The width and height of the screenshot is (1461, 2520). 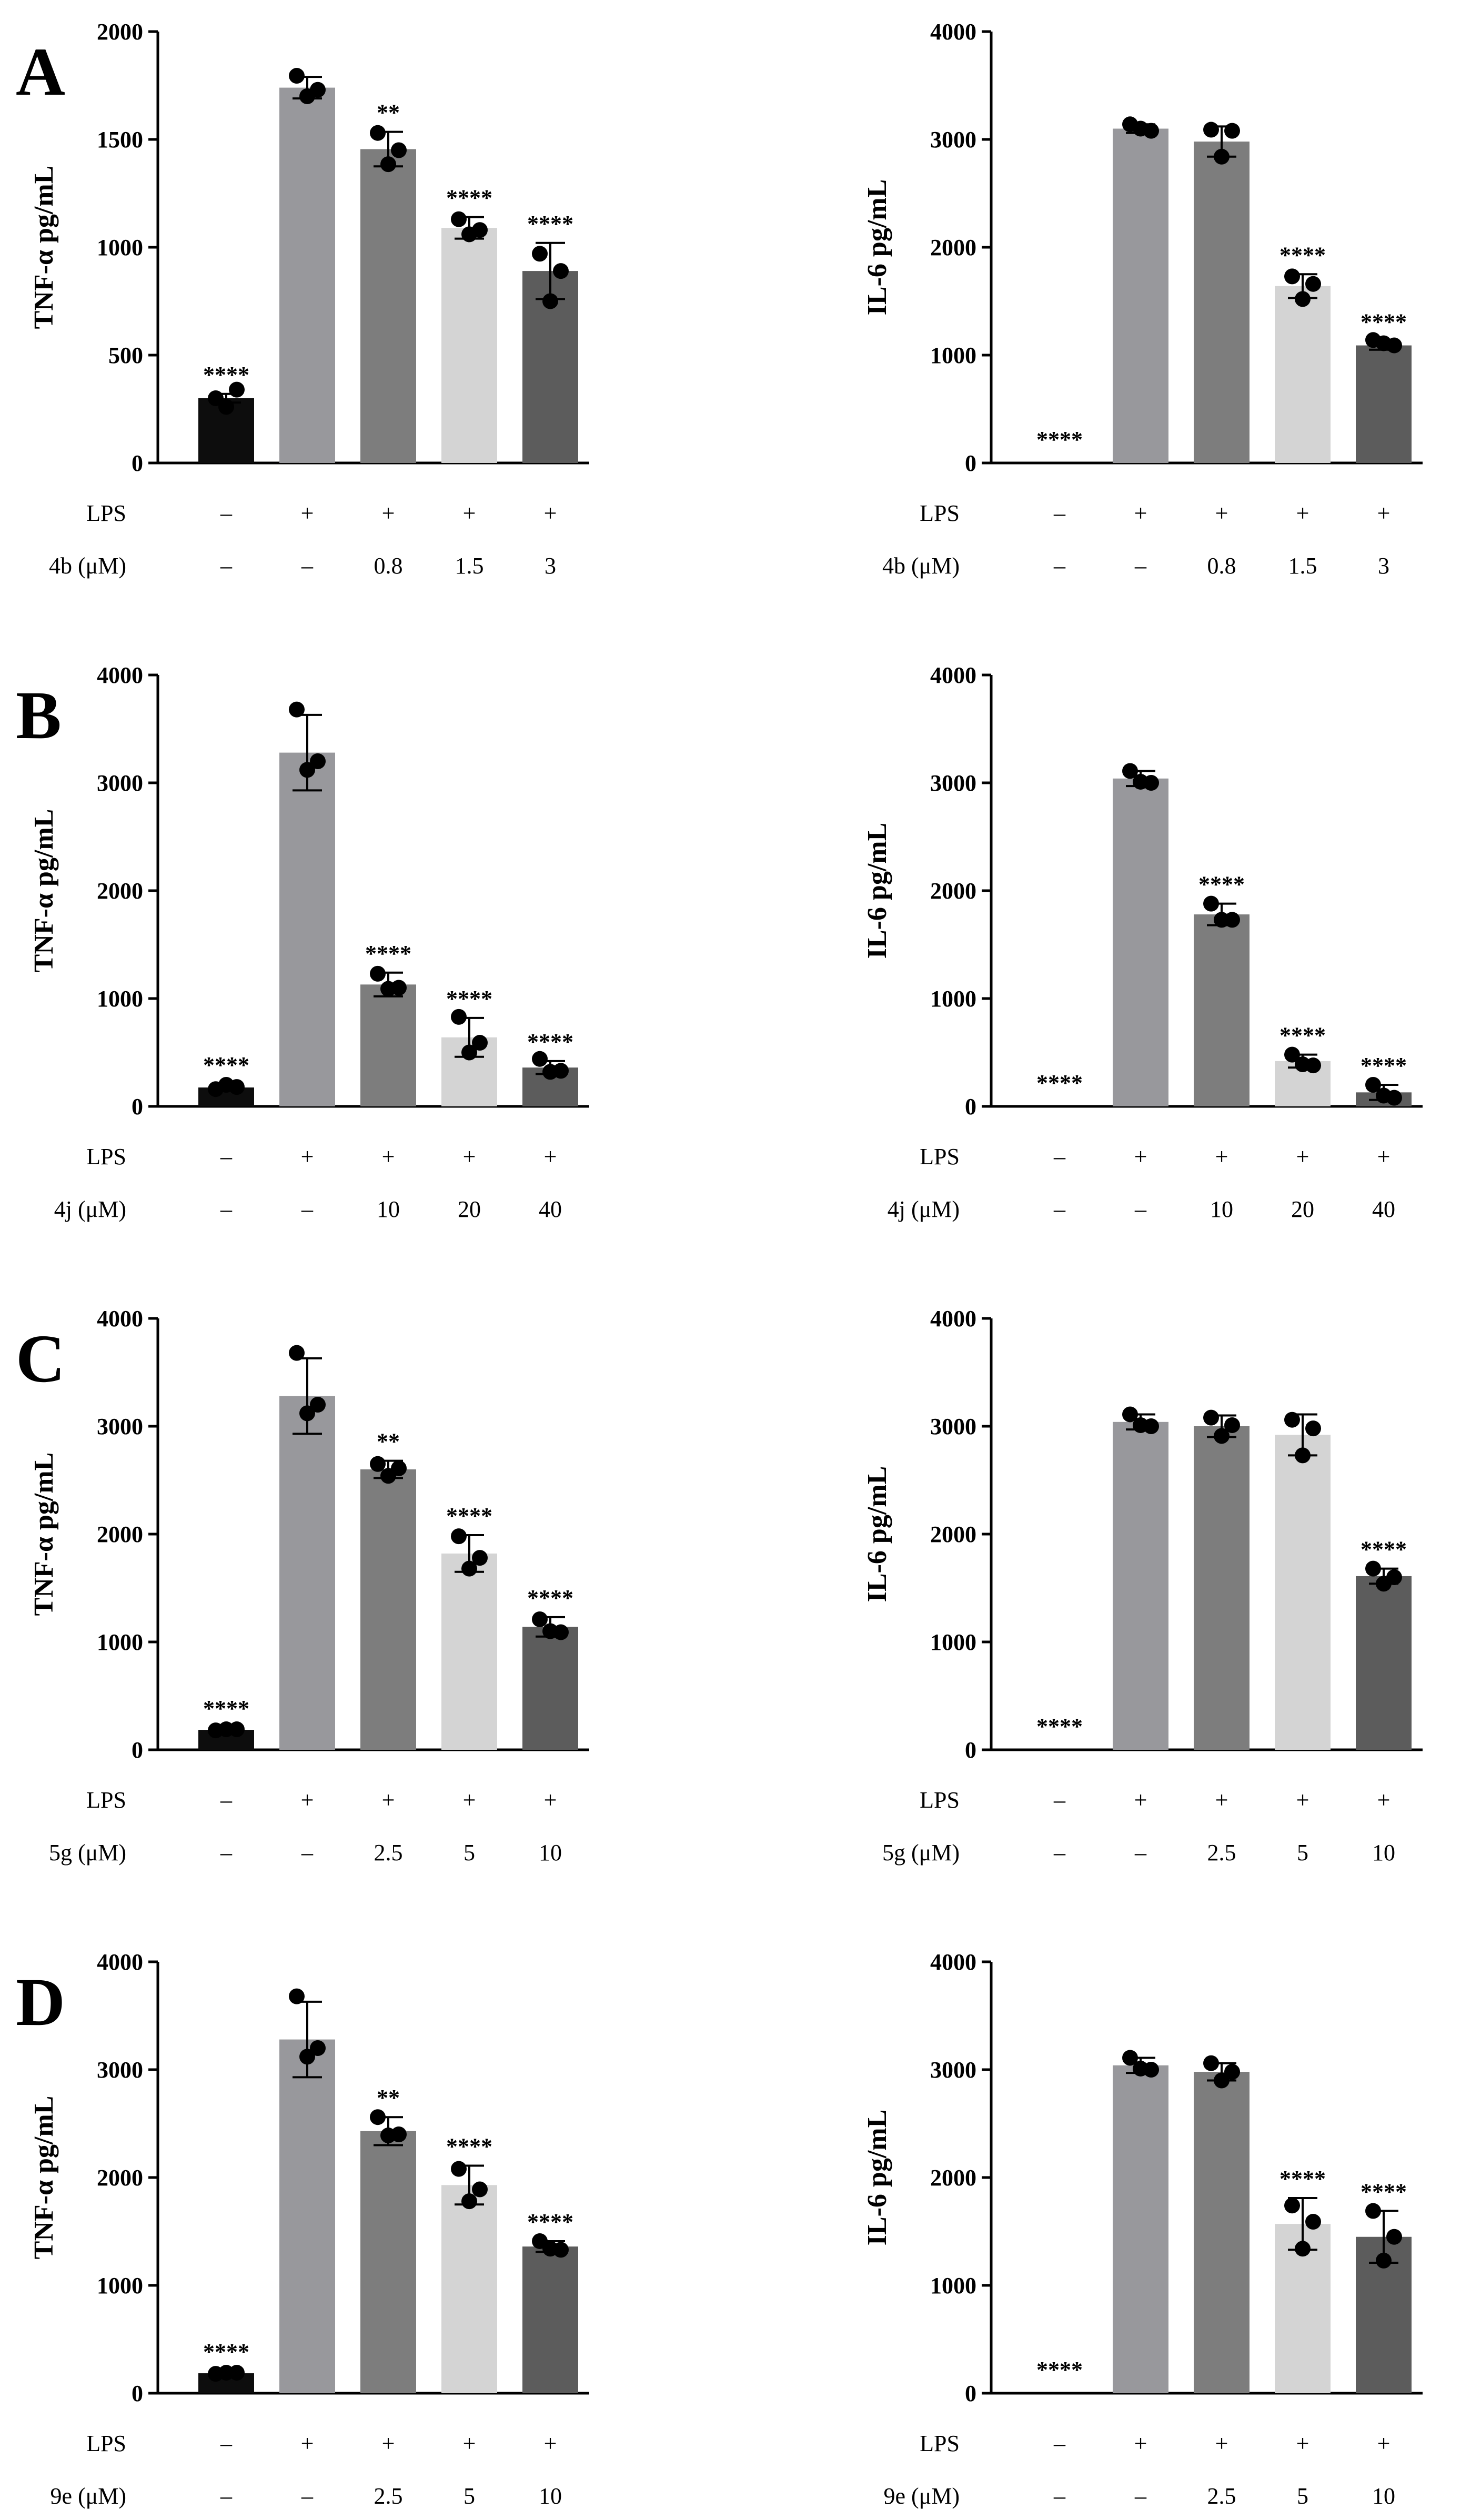 I want to click on dose-label: 3, so click(x=550, y=566).